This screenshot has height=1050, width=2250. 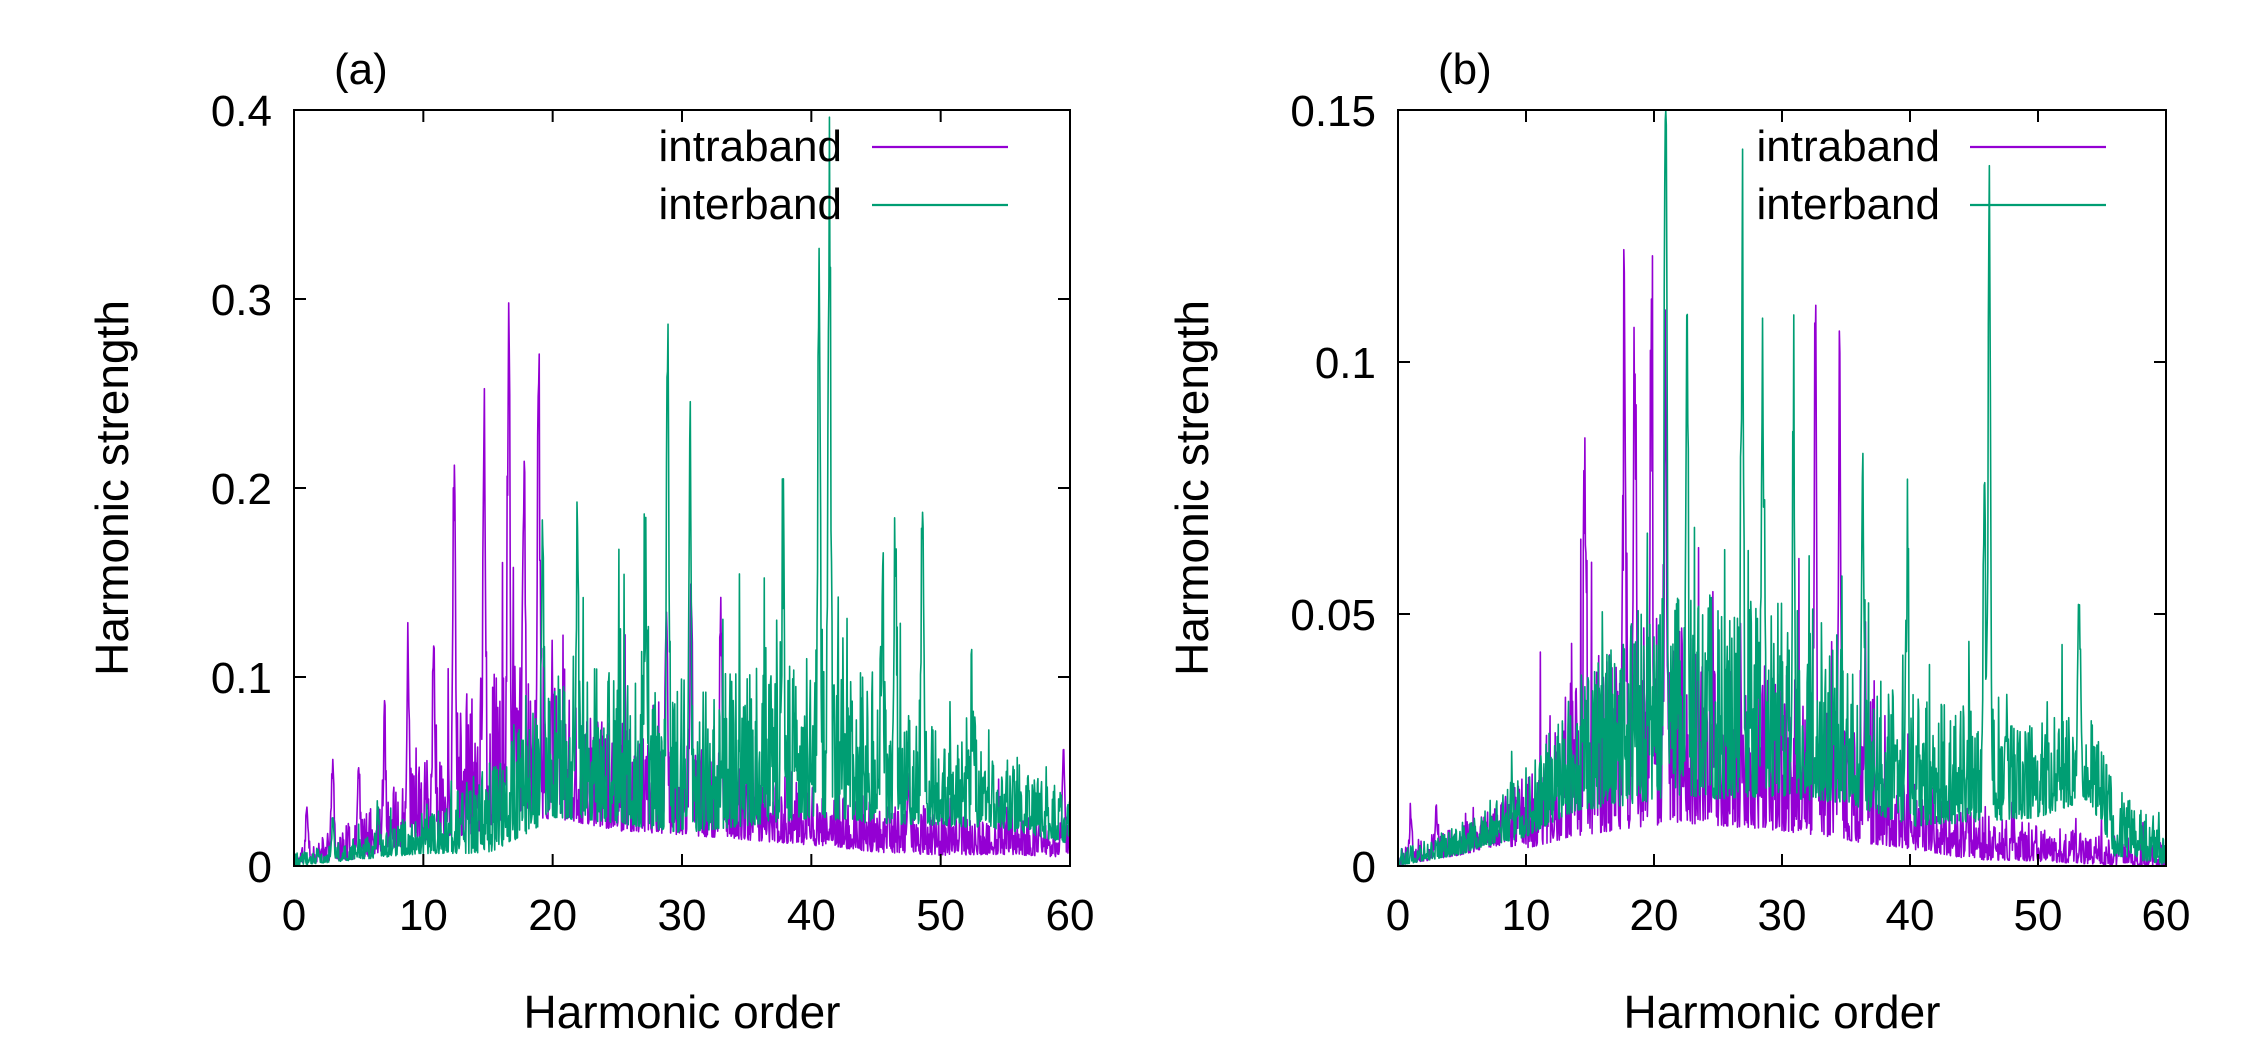 What do you see at coordinates (1931, 175) in the screenshot?
I see `panel-b-legend: intraband interband` at bounding box center [1931, 175].